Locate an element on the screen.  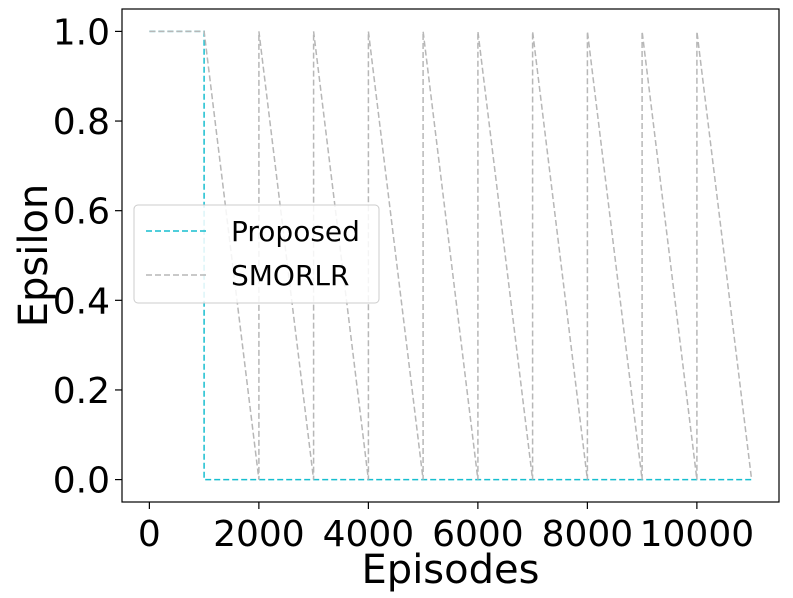
legend: Proposed SMORLR is located at coordinates (256, 254).